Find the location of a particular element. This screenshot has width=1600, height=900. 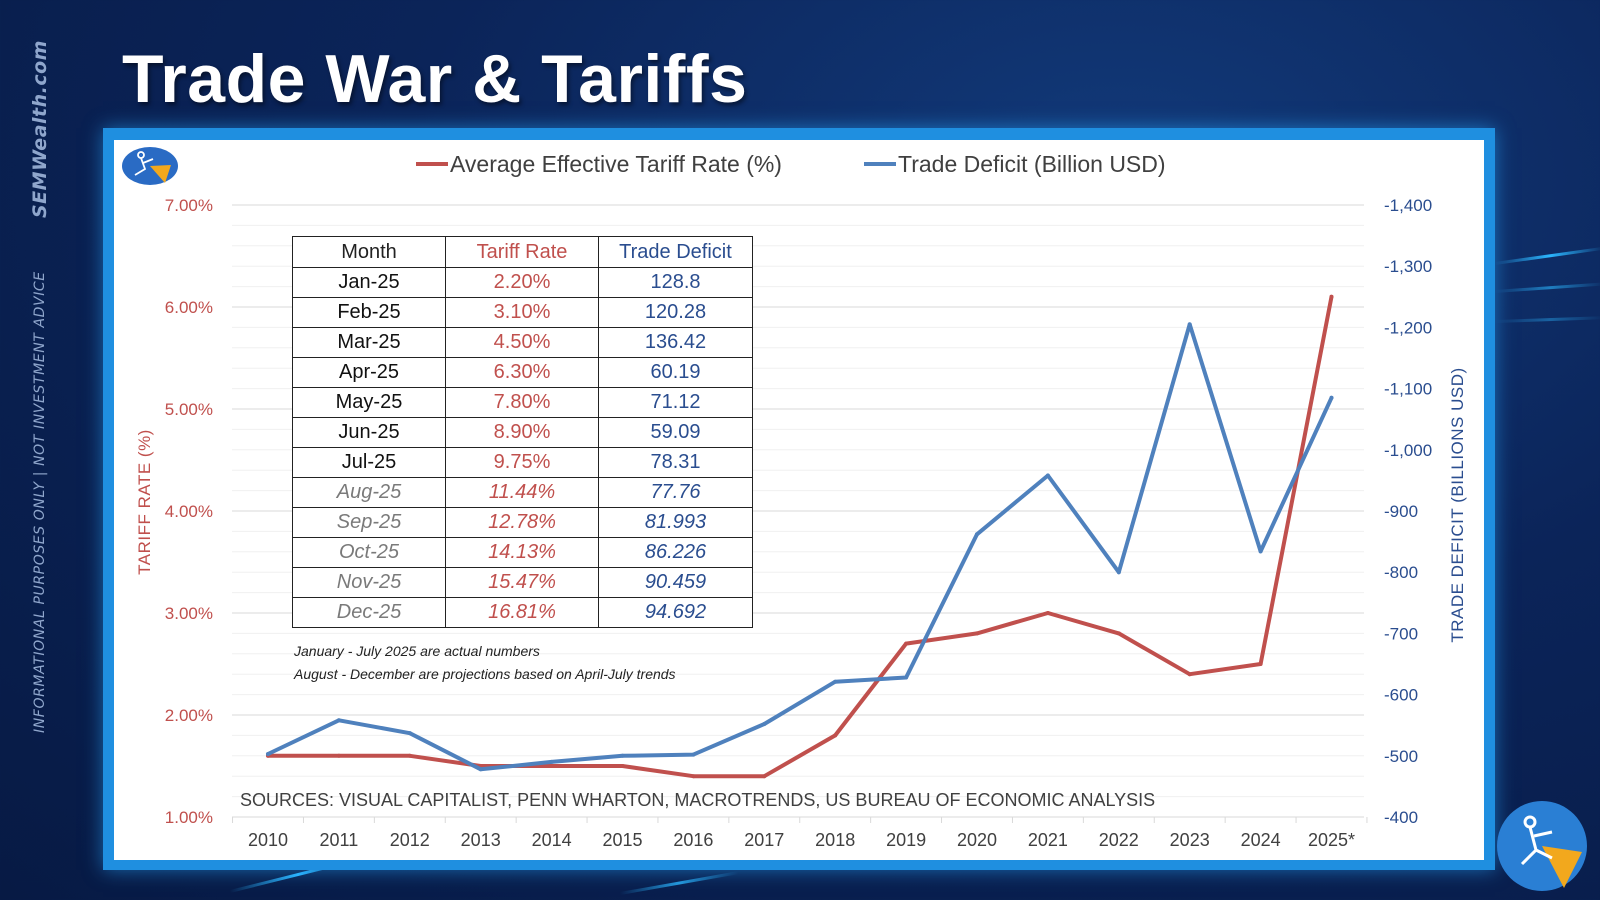

table-cell-month: Aug-25 is located at coordinates (369, 492).